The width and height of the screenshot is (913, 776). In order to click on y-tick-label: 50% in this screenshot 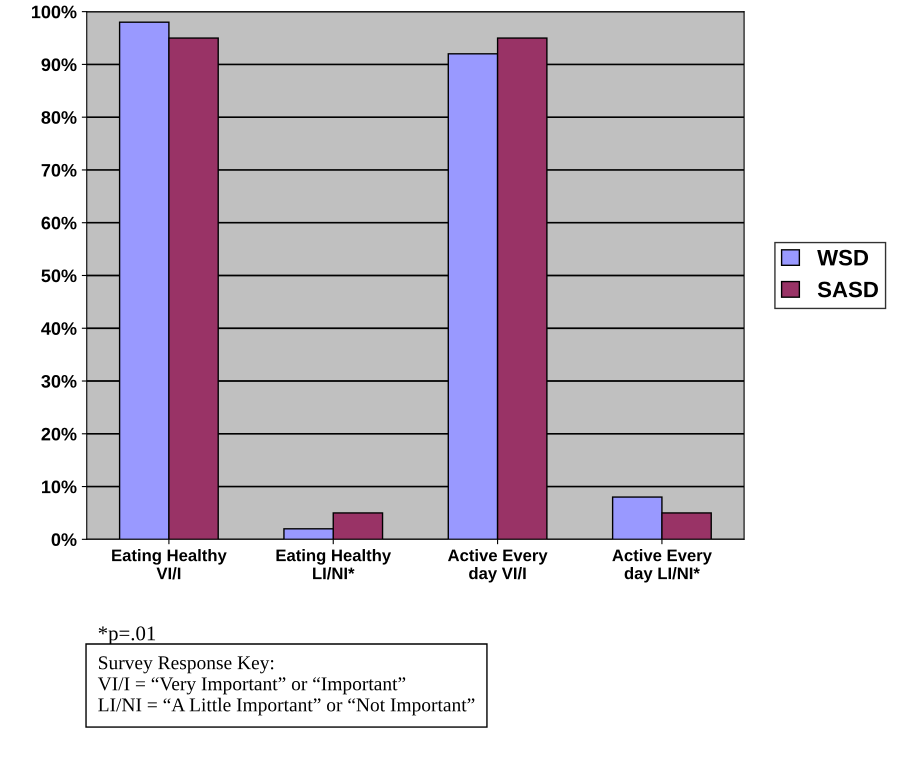, I will do `click(59, 275)`.